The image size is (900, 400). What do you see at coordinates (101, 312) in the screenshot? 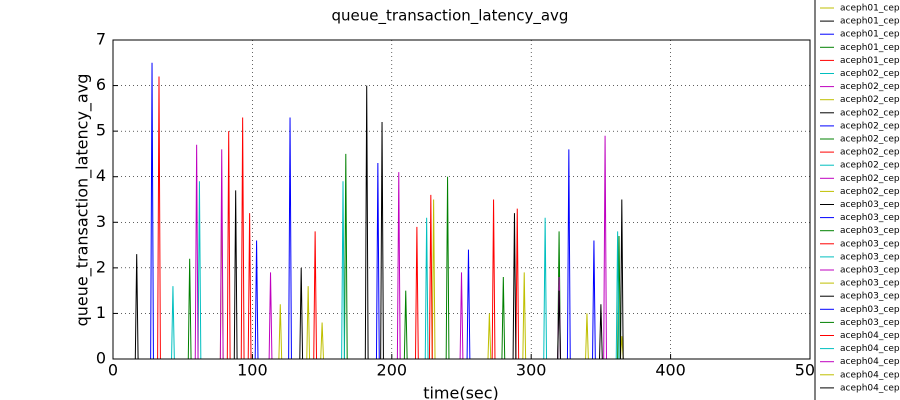
I see `y-tick-label: 1` at bounding box center [101, 312].